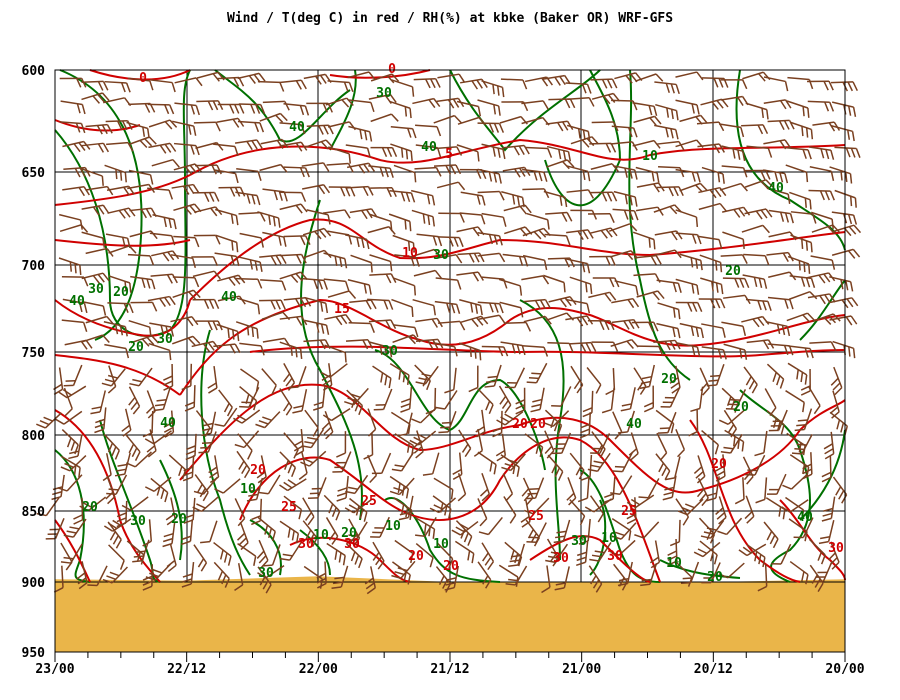 This screenshot has height=700, width=900. I want to click on y-tick-label: 650, so click(34, 173).